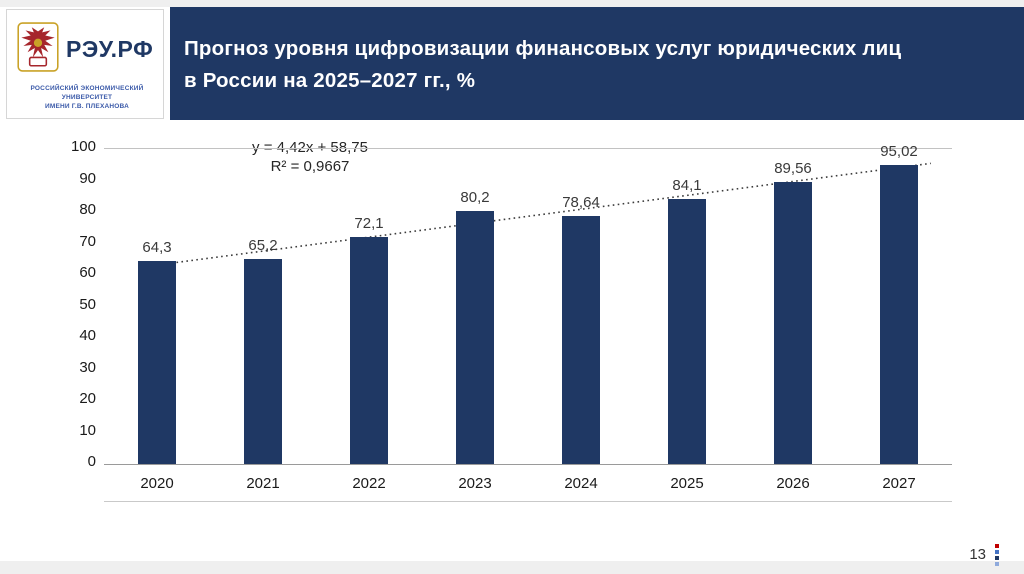  I want to click on y-axis-tick: 20, so click(87, 398).